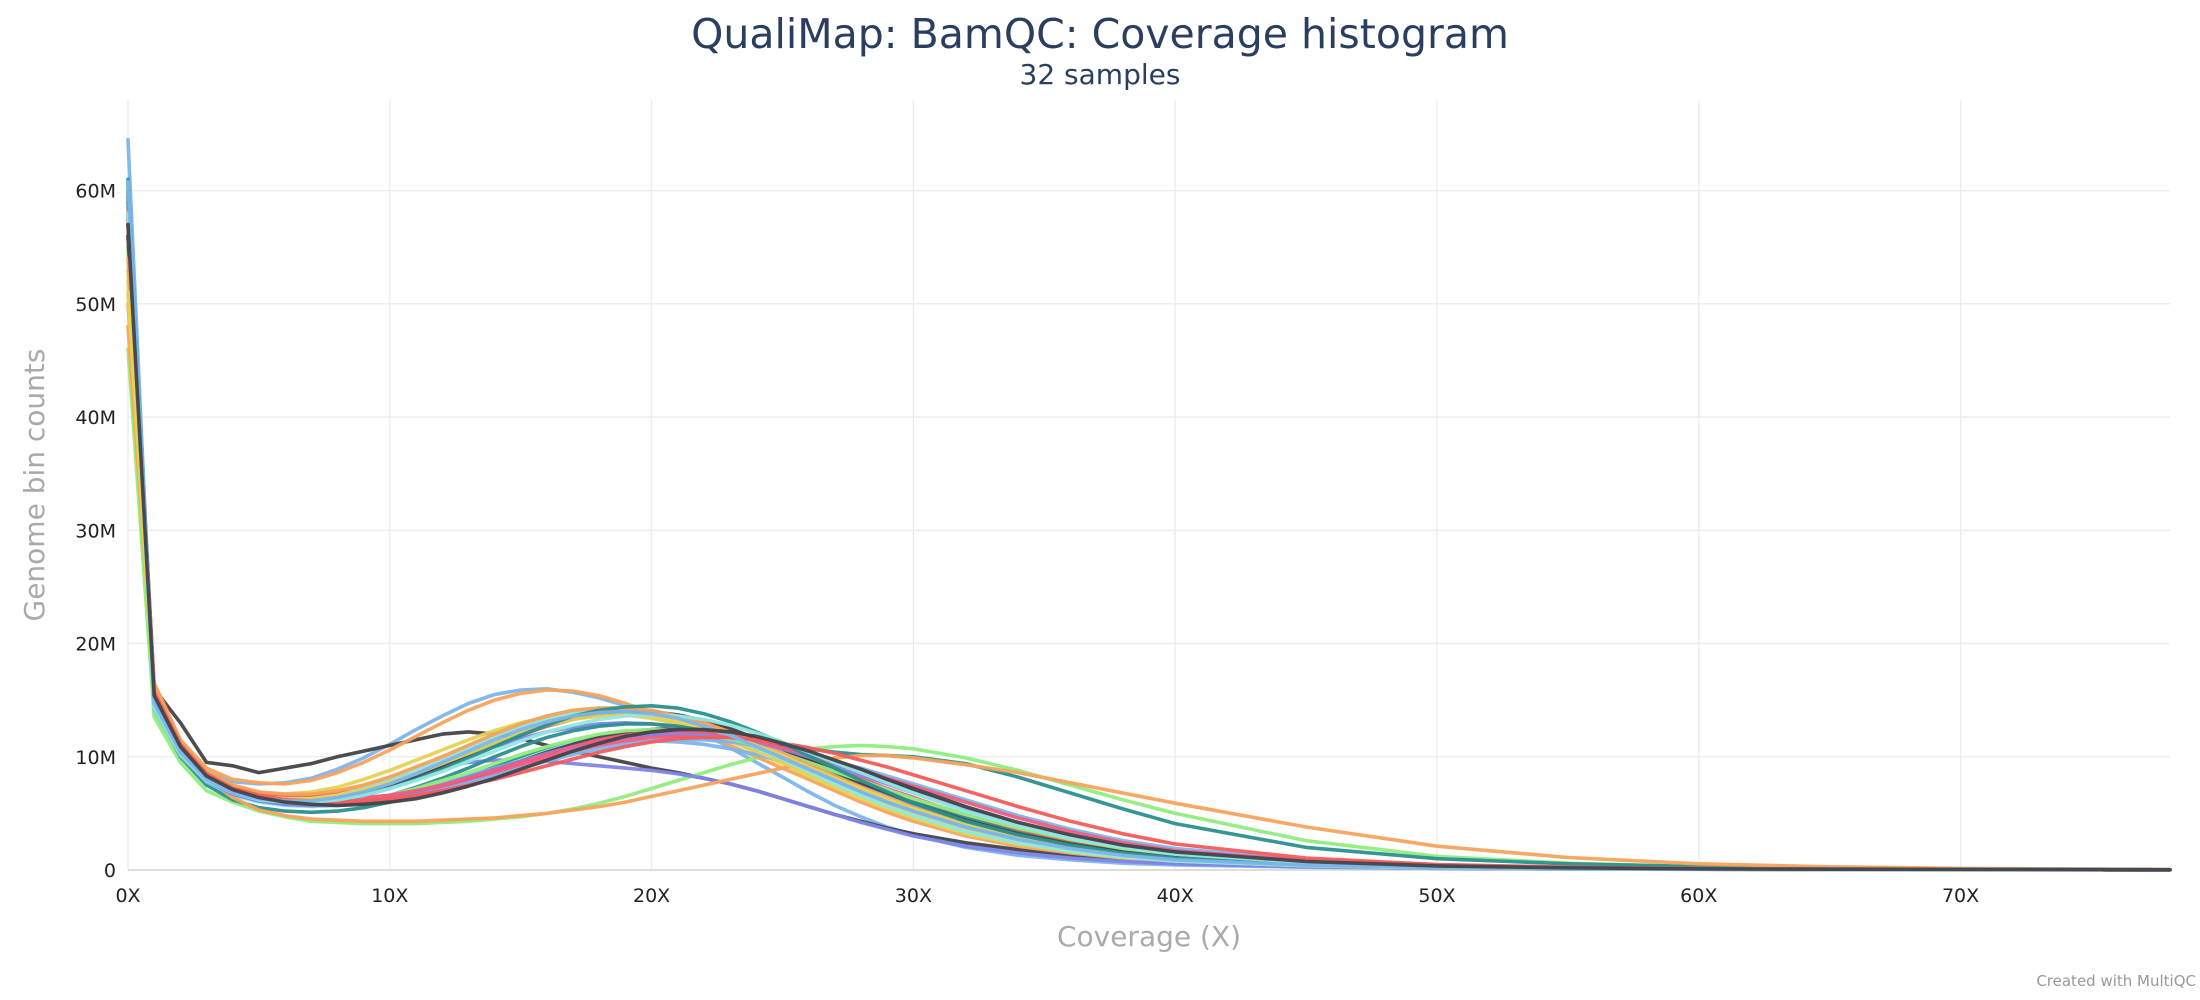  Describe the element at coordinates (95, 758) in the screenshot. I see `y-tick-label: 10M` at that location.